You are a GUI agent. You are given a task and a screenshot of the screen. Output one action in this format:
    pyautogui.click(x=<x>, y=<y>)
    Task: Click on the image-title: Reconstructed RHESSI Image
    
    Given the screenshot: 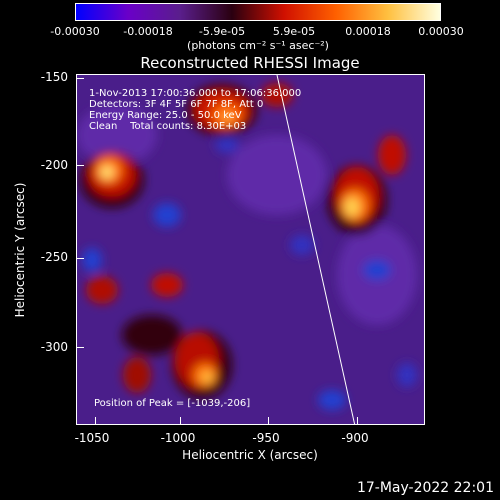 What is the action you would take?
    pyautogui.click(x=250, y=63)
    